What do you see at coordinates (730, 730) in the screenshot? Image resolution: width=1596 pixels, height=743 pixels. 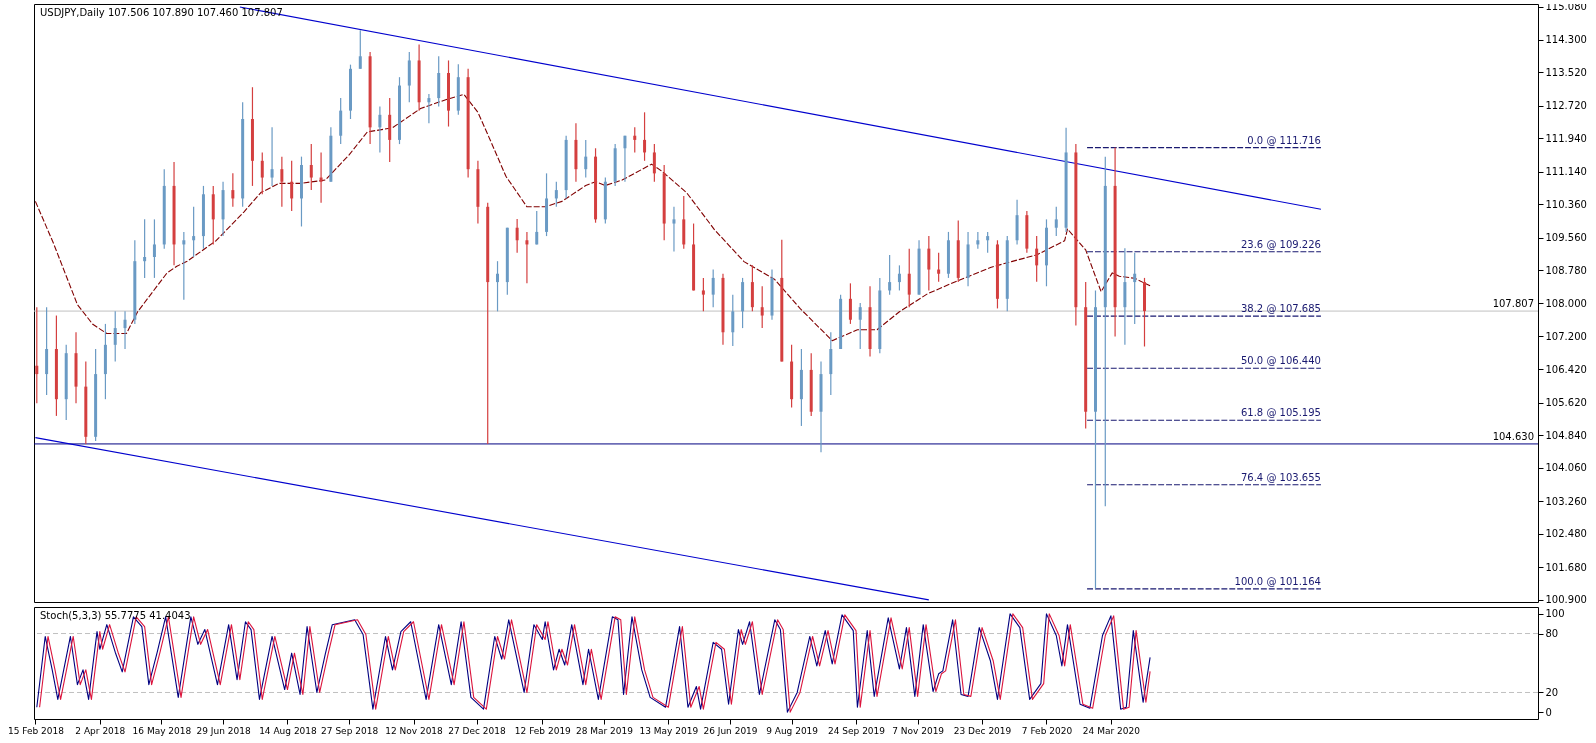 I see `x-tick-label: 26 Jun 2019` at bounding box center [730, 730].